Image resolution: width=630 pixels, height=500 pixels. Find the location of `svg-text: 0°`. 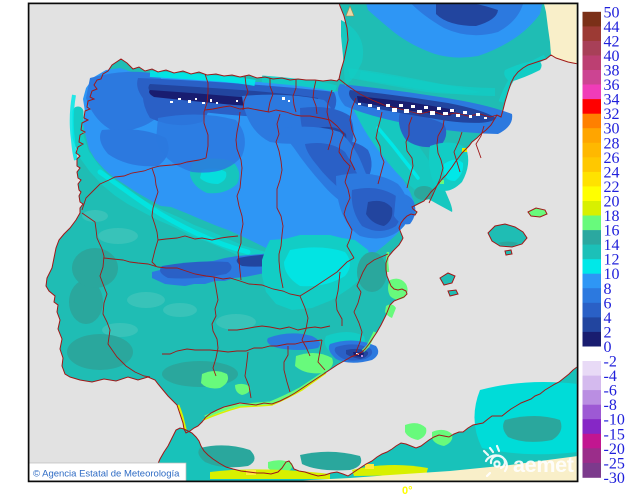

svg-text: 0° is located at coordinates (407, 491).